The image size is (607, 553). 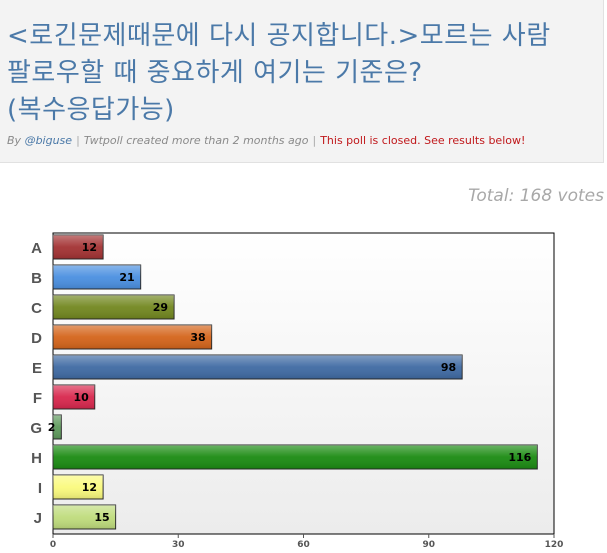 What do you see at coordinates (78, 487) in the screenshot?
I see `bar-i` at bounding box center [78, 487].